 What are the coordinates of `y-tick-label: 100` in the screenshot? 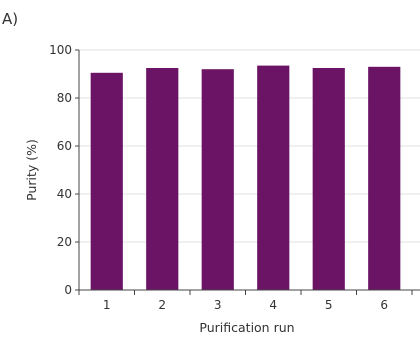 It's located at (60, 50).